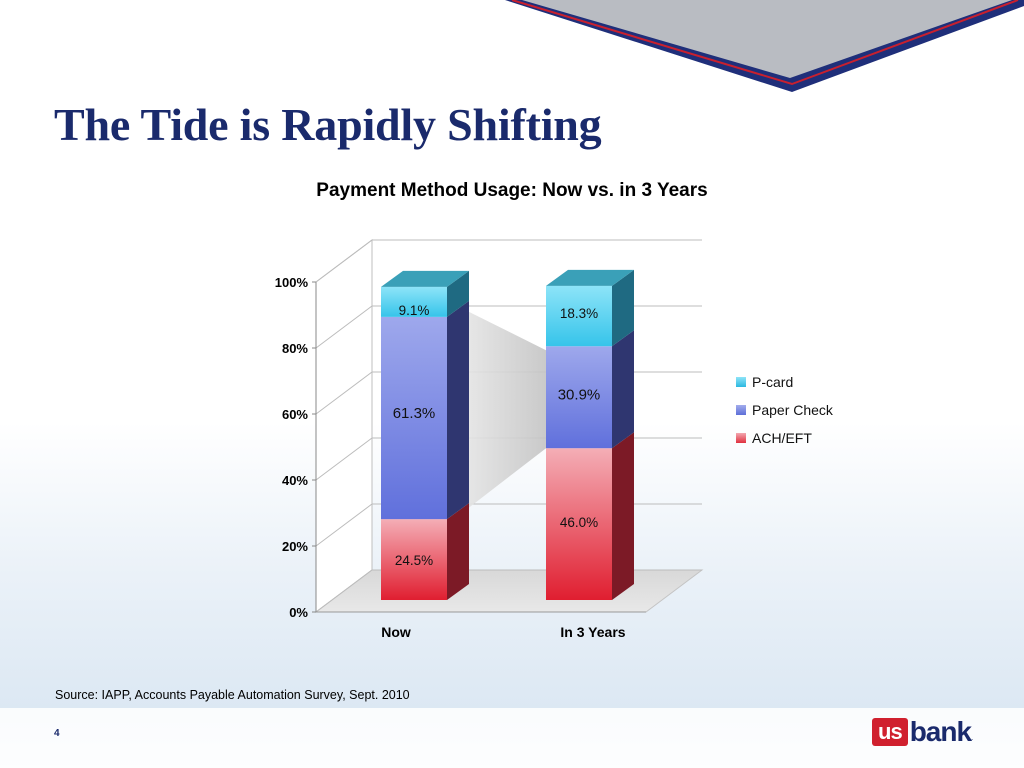 This screenshot has width=1024, height=768. Describe the element at coordinates (509, 591) in the screenshot. I see `floor` at that location.